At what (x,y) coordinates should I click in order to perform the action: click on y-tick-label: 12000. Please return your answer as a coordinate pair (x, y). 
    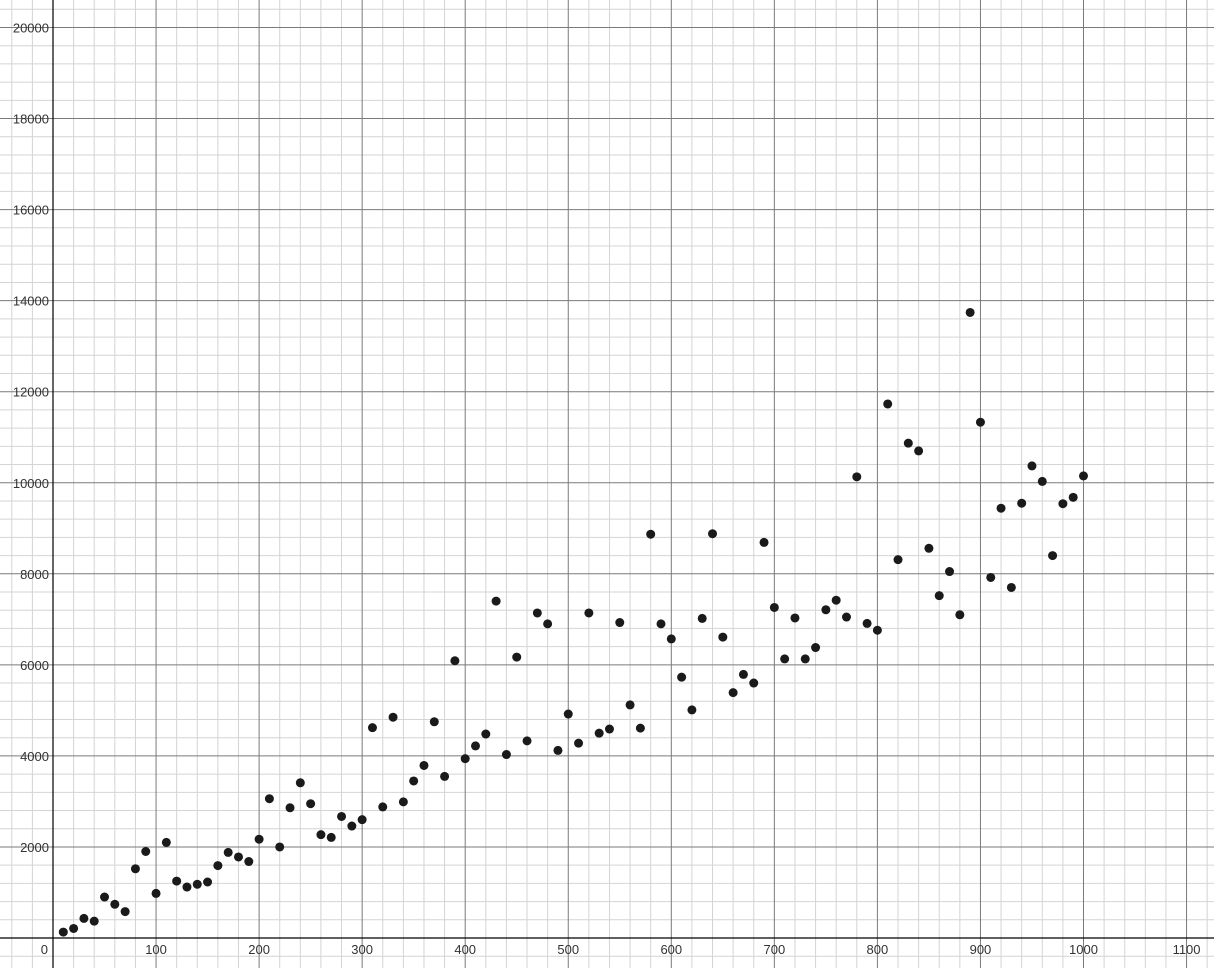
    Looking at the image, I should click on (31, 392).